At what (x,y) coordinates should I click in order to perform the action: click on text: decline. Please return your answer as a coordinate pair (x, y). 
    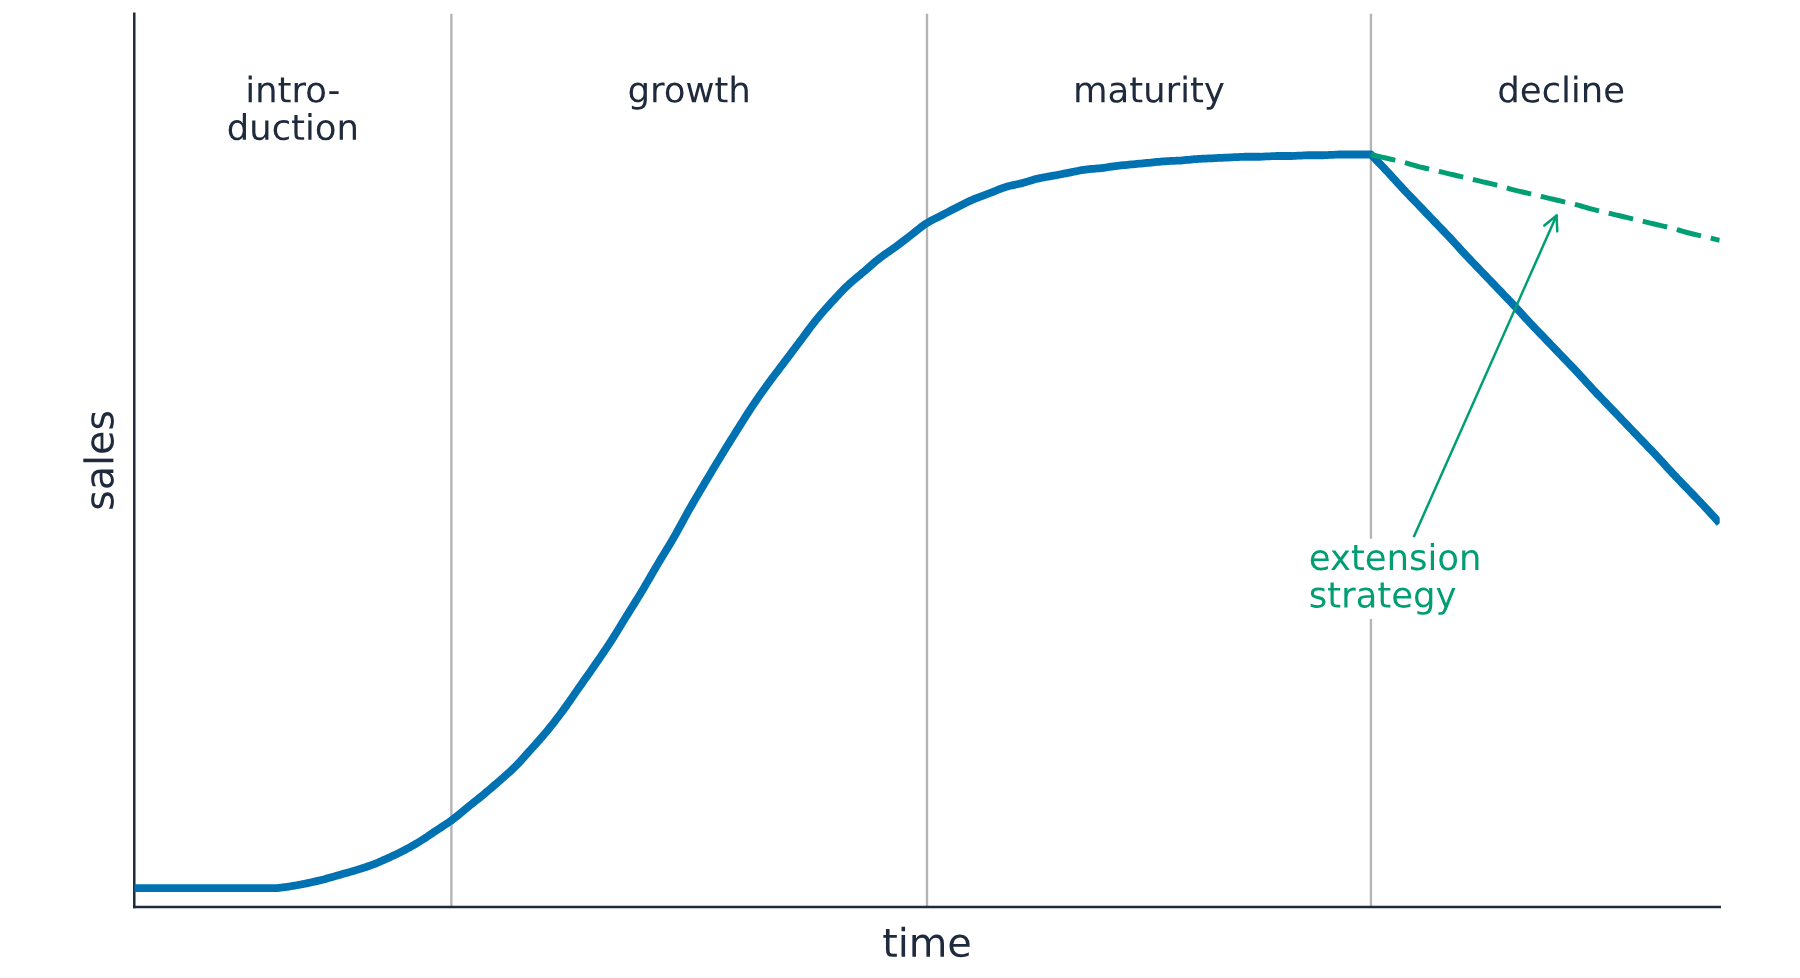
    Looking at the image, I should click on (1561, 89).